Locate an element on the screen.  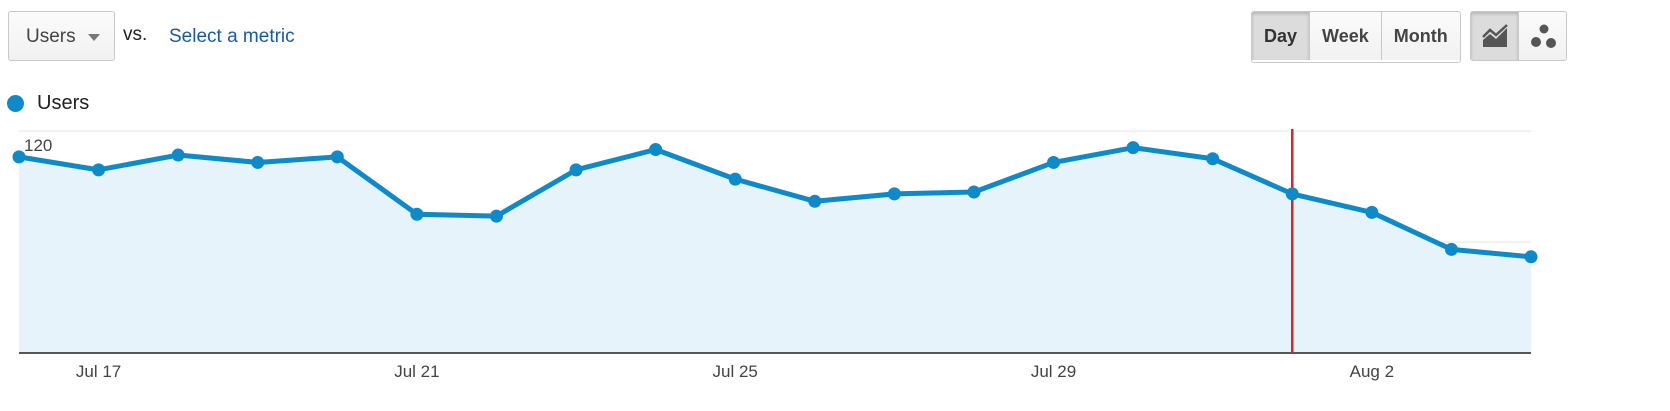
line-chart-icon is located at coordinates (1494, 35).